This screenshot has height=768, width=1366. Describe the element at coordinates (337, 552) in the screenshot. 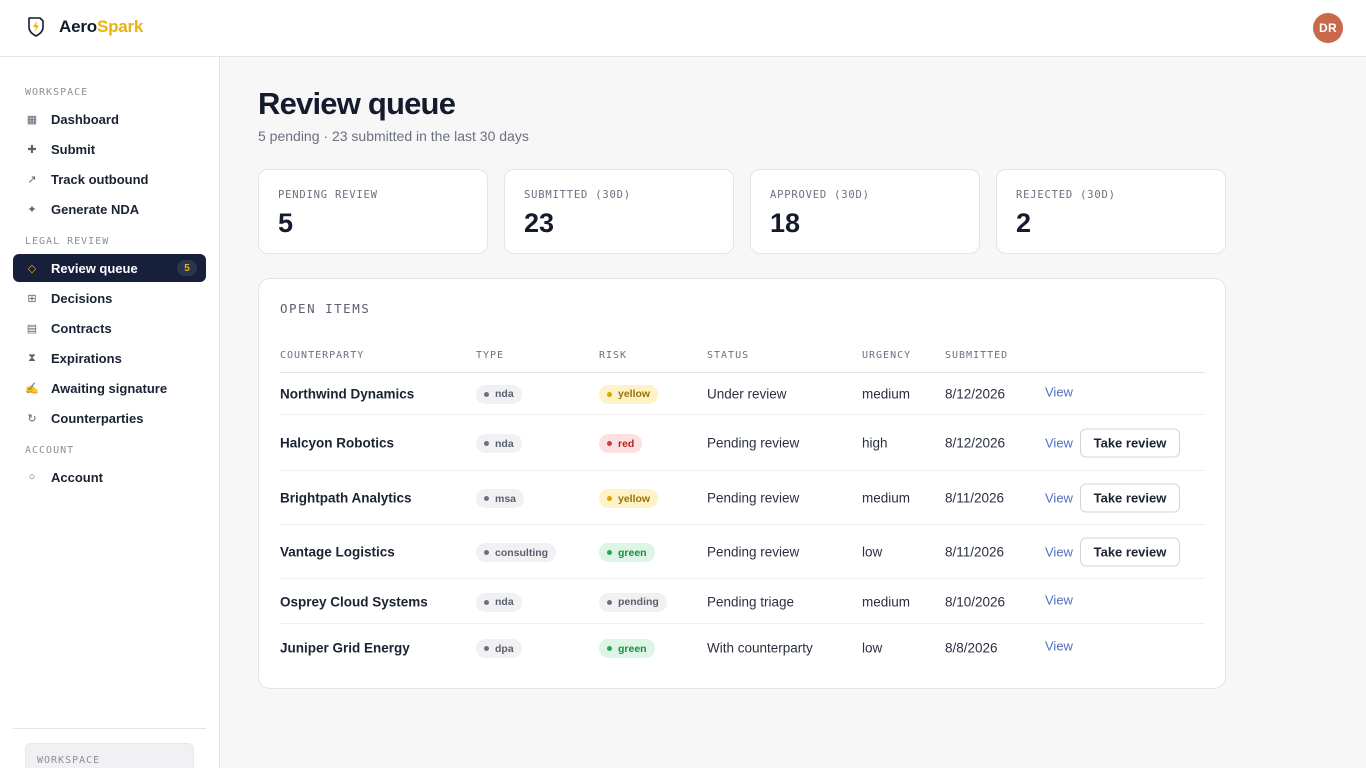

I see `counterparty-name: Vantage Logistics` at that location.